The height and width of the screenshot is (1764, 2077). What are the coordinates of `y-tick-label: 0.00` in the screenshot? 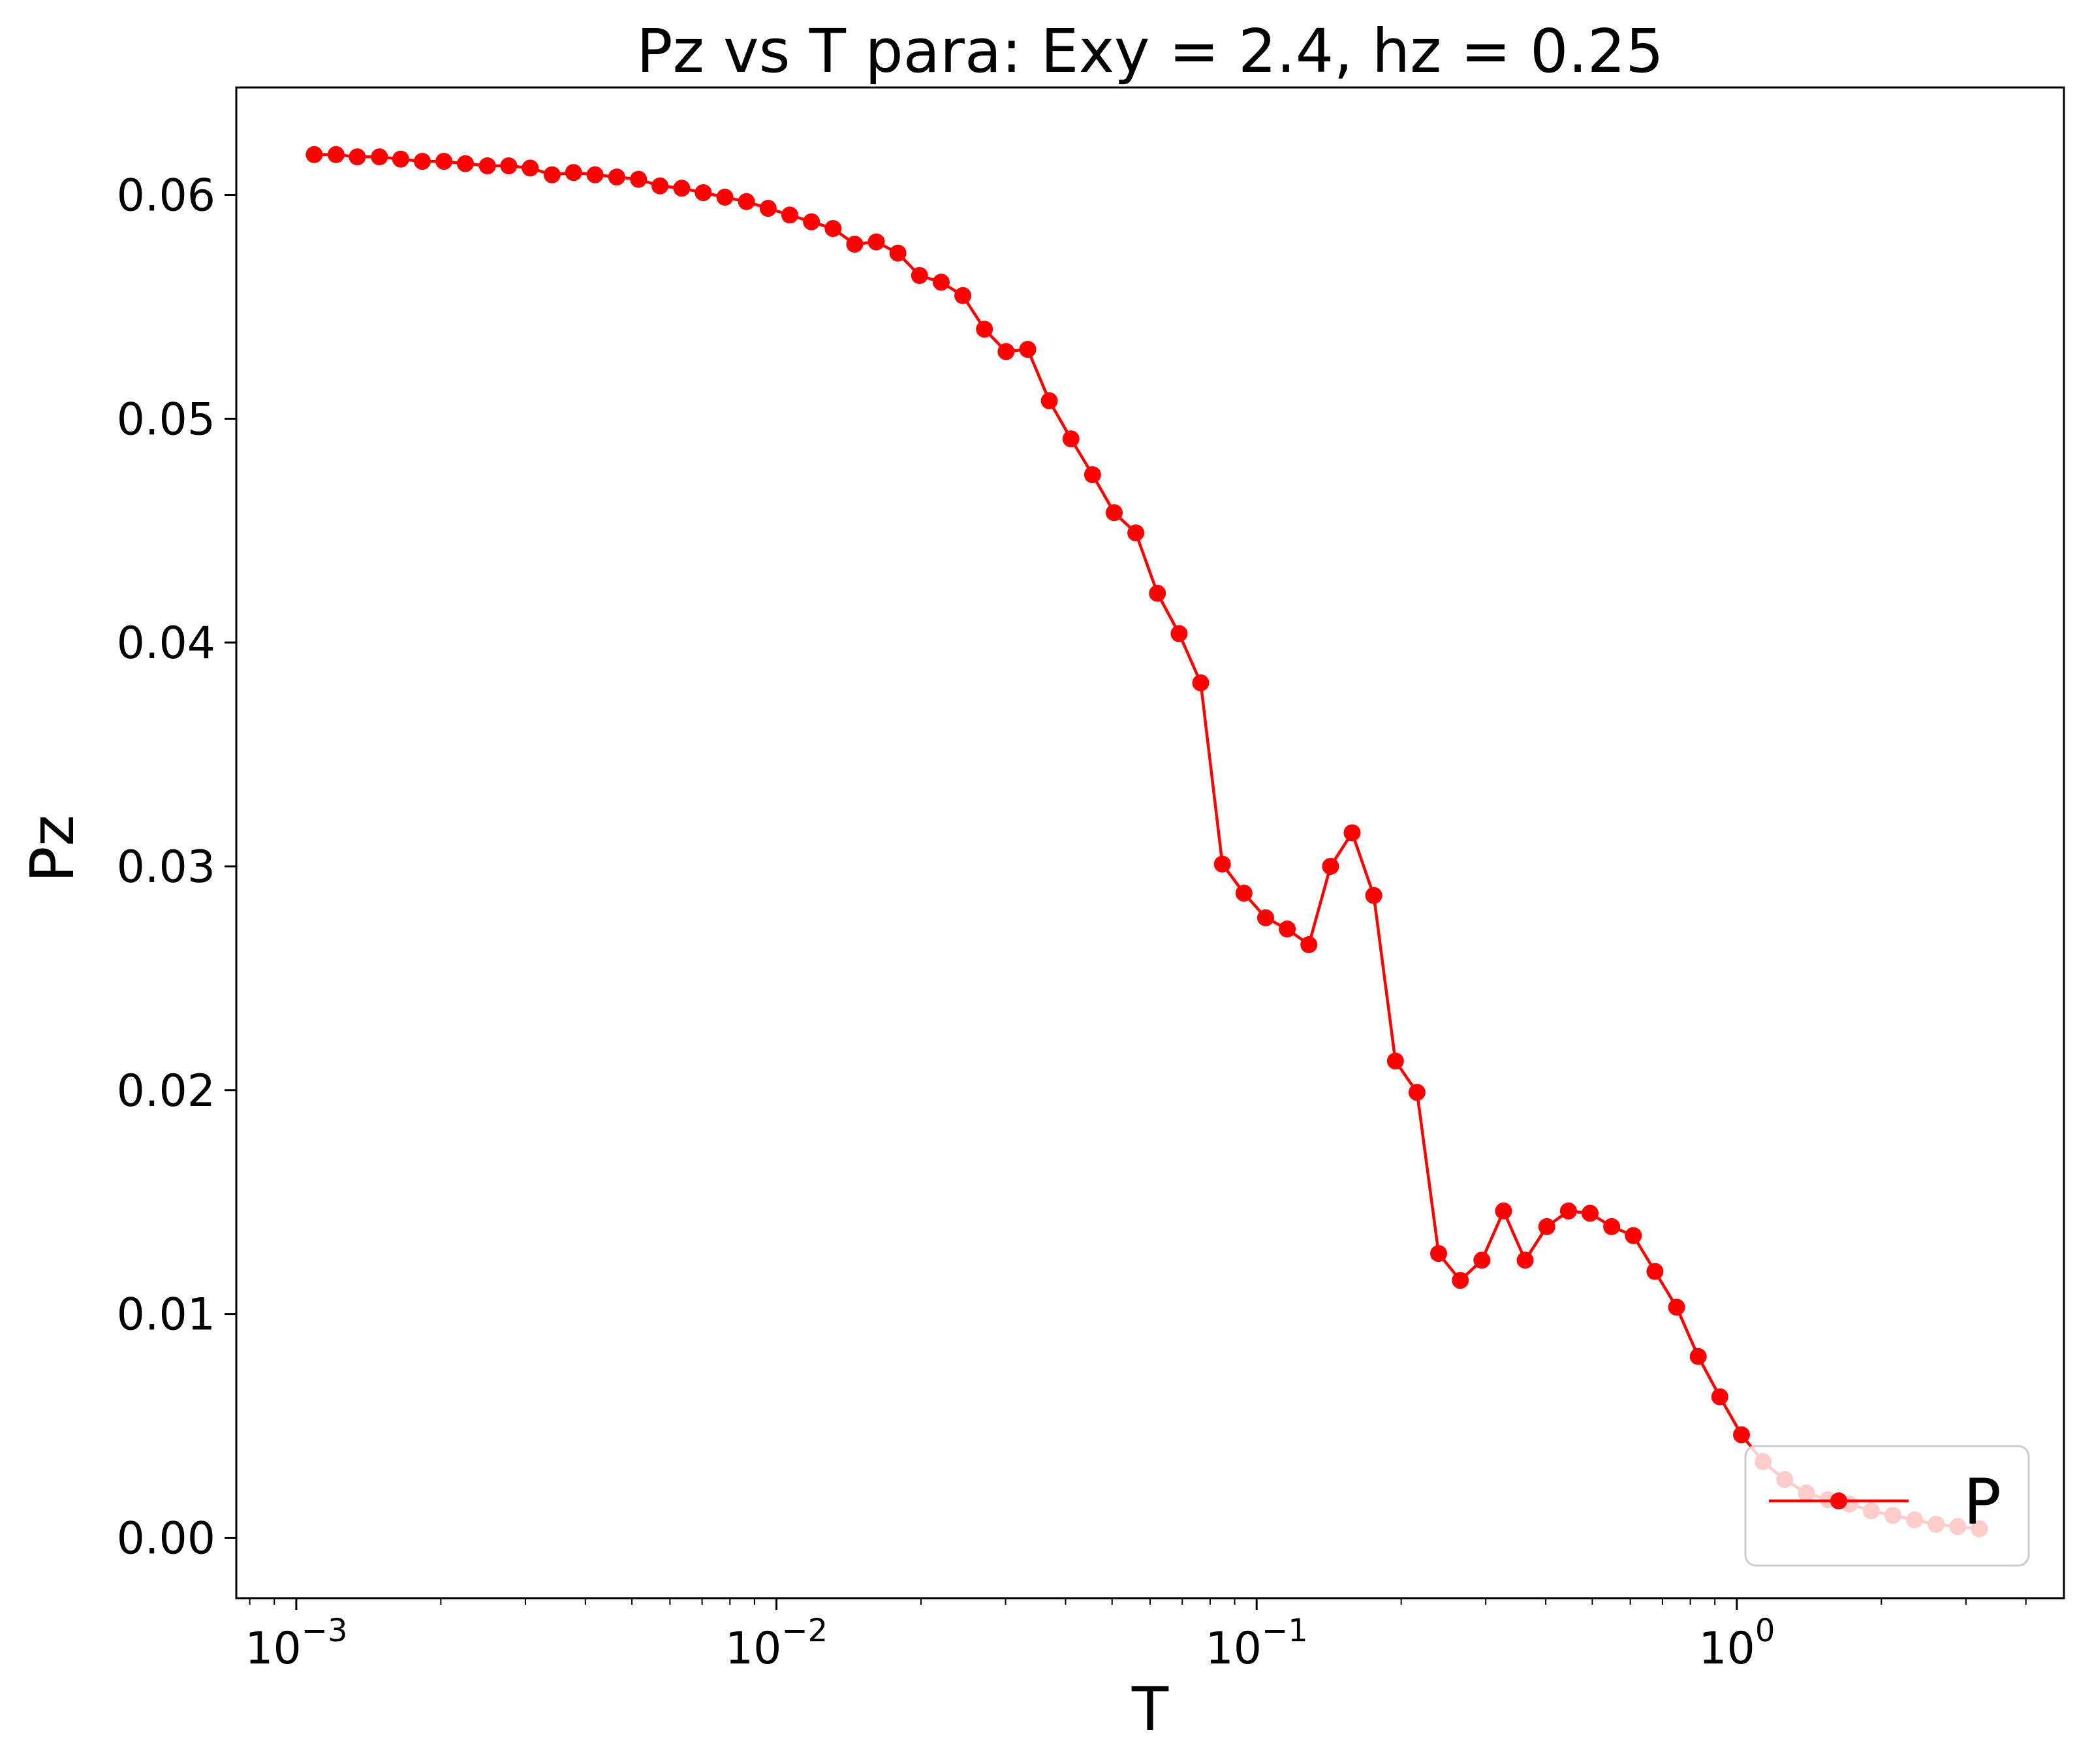 It's located at (166, 1538).